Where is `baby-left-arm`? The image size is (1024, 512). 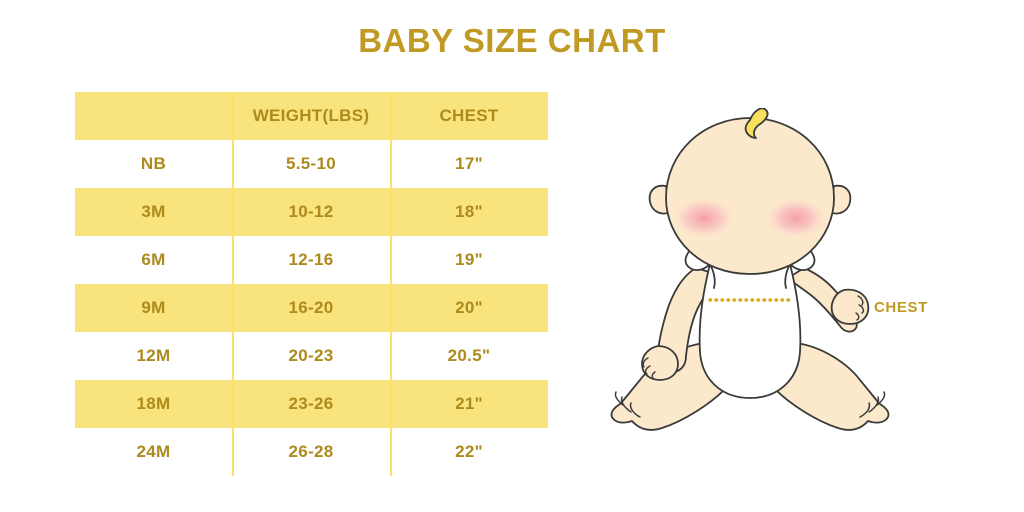
baby-left-arm is located at coordinates (679, 324).